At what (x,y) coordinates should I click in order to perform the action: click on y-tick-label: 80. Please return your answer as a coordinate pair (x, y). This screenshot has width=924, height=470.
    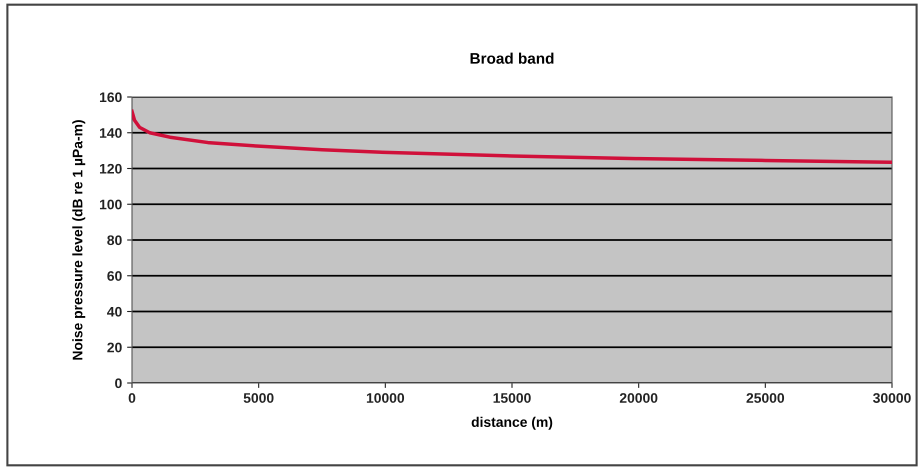
    Looking at the image, I should click on (114, 240).